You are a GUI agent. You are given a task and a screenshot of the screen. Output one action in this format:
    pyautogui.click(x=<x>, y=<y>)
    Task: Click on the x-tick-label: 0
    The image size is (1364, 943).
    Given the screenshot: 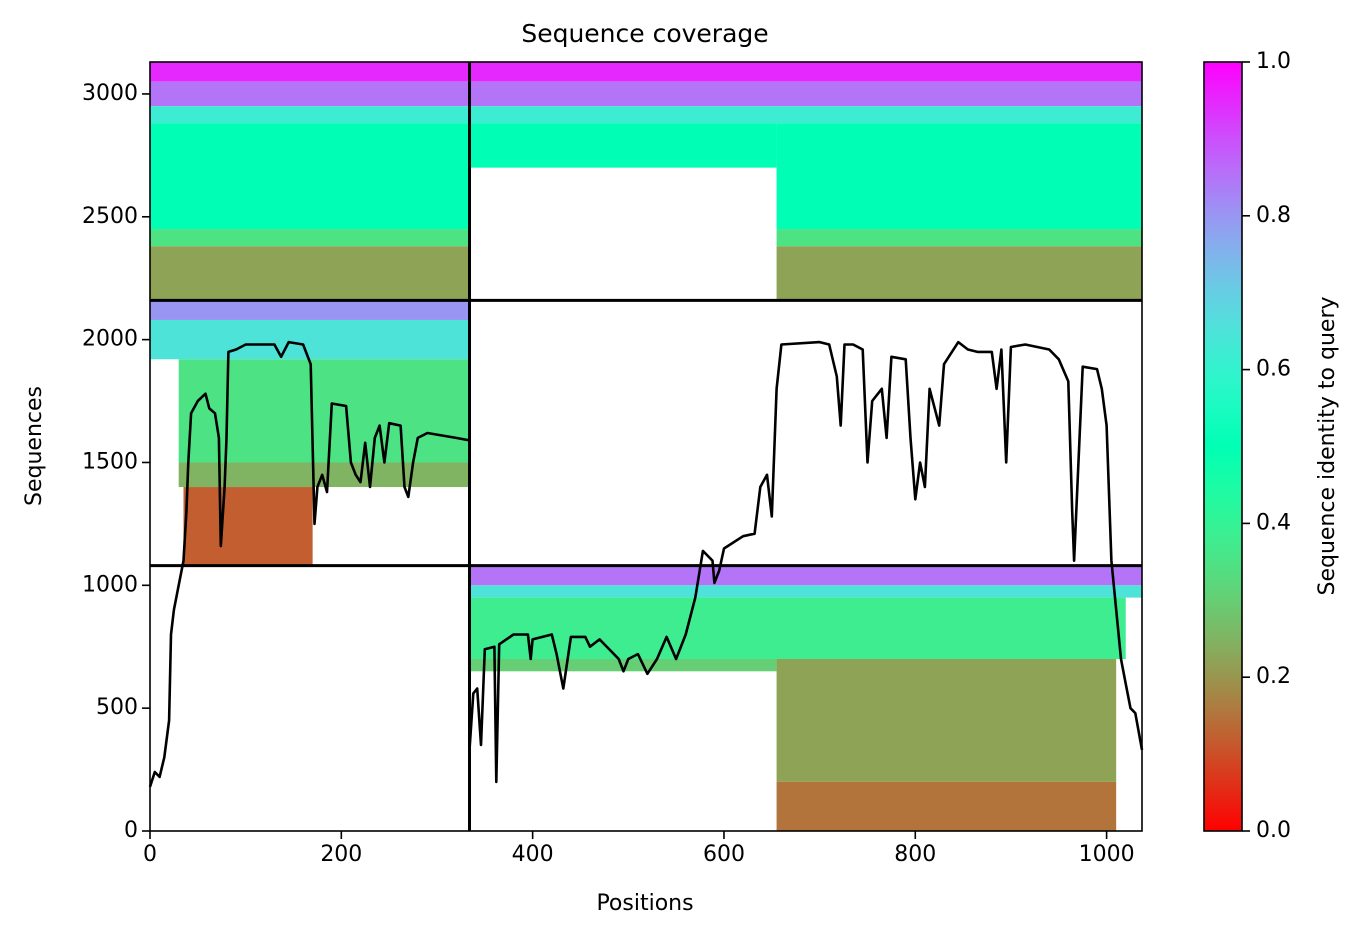 What is the action you would take?
    pyautogui.click(x=150, y=854)
    